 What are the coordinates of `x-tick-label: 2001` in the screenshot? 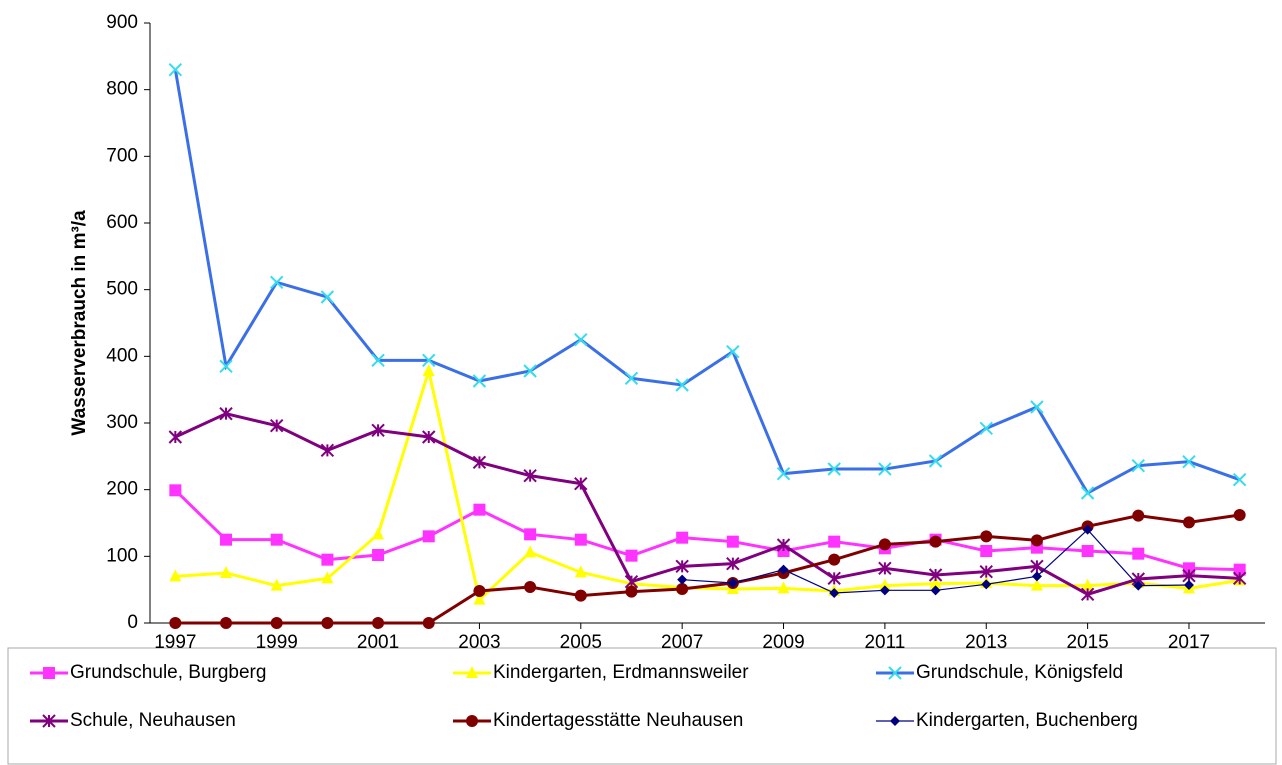 It's located at (378, 642).